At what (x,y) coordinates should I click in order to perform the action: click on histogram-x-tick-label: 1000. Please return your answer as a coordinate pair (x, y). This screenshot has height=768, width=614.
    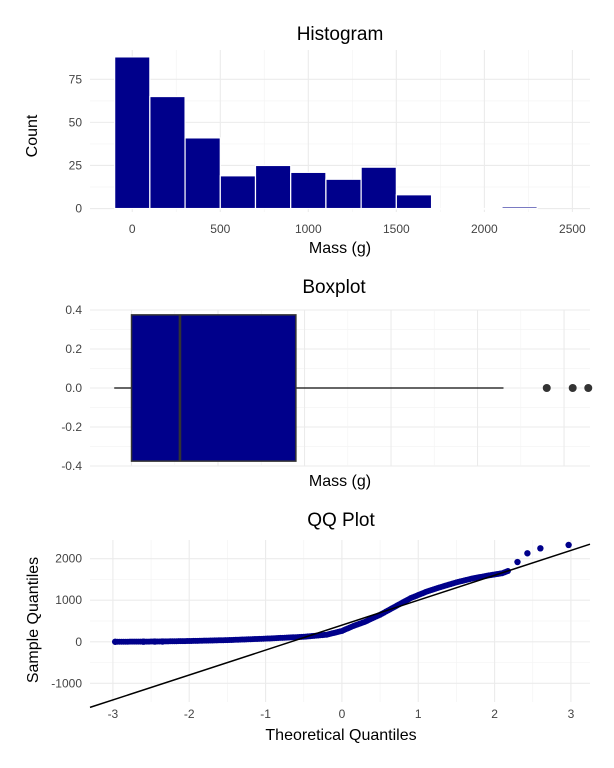
    Looking at the image, I should click on (308, 229).